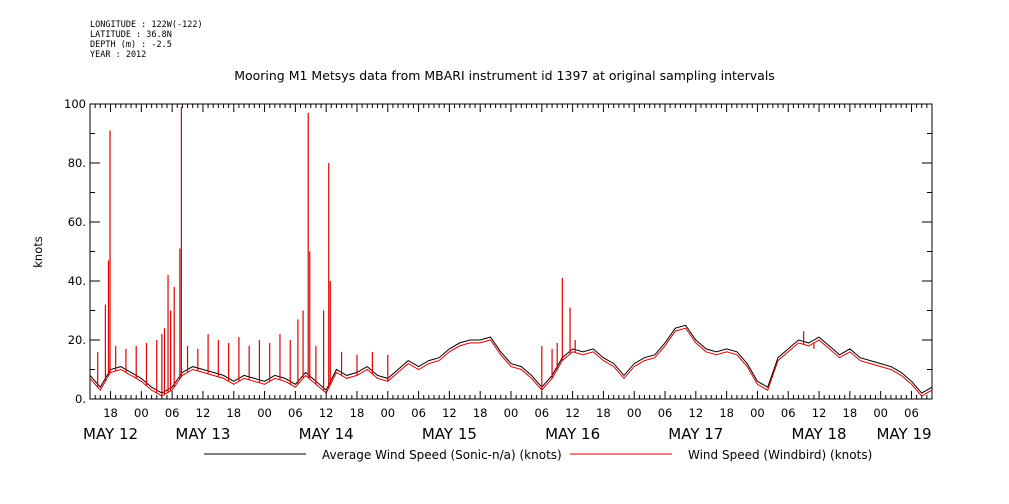 The width and height of the screenshot is (1009, 504). Describe the element at coordinates (780, 455) in the screenshot. I see `legend-label-windbird: Wind Speed (Windbird) (knots)` at that location.